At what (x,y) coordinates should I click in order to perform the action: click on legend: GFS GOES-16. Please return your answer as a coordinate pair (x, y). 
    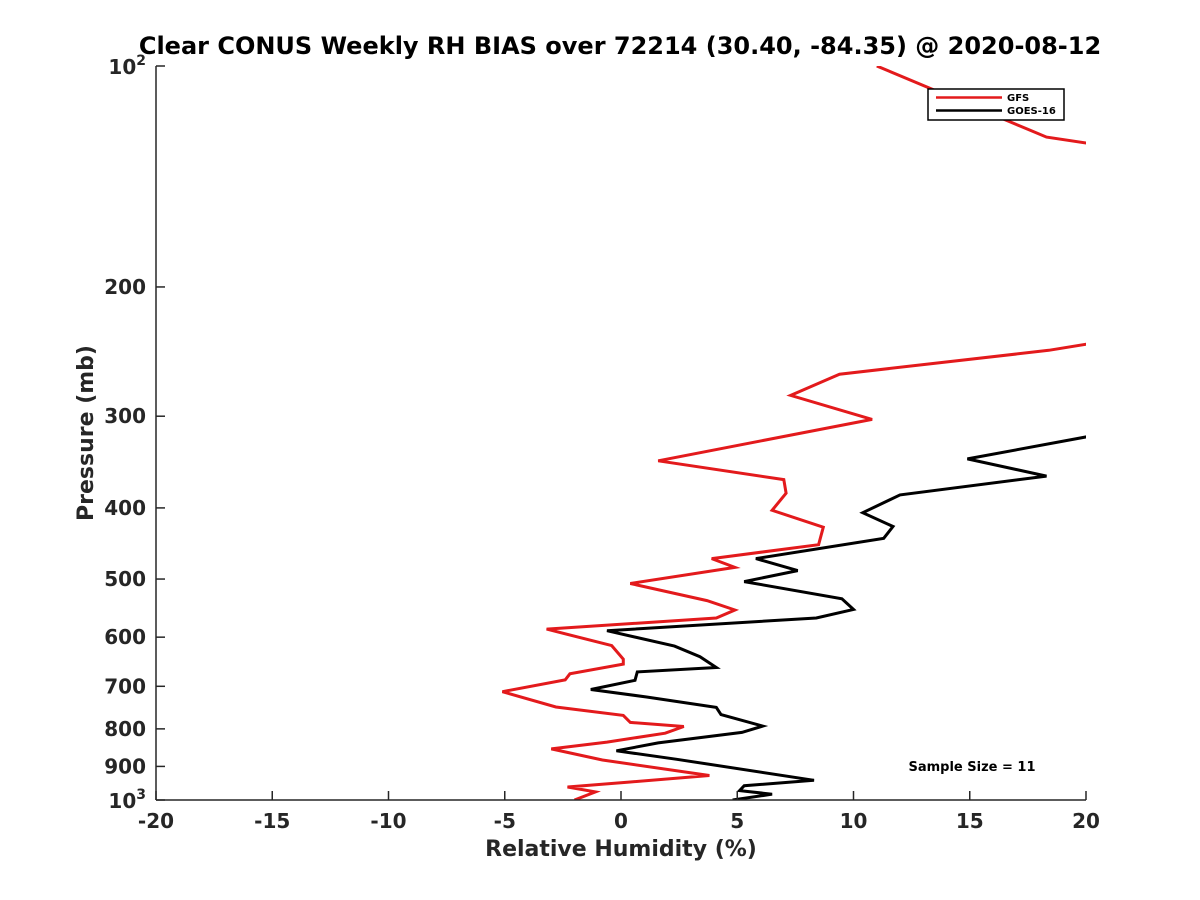
    Looking at the image, I should click on (996, 104).